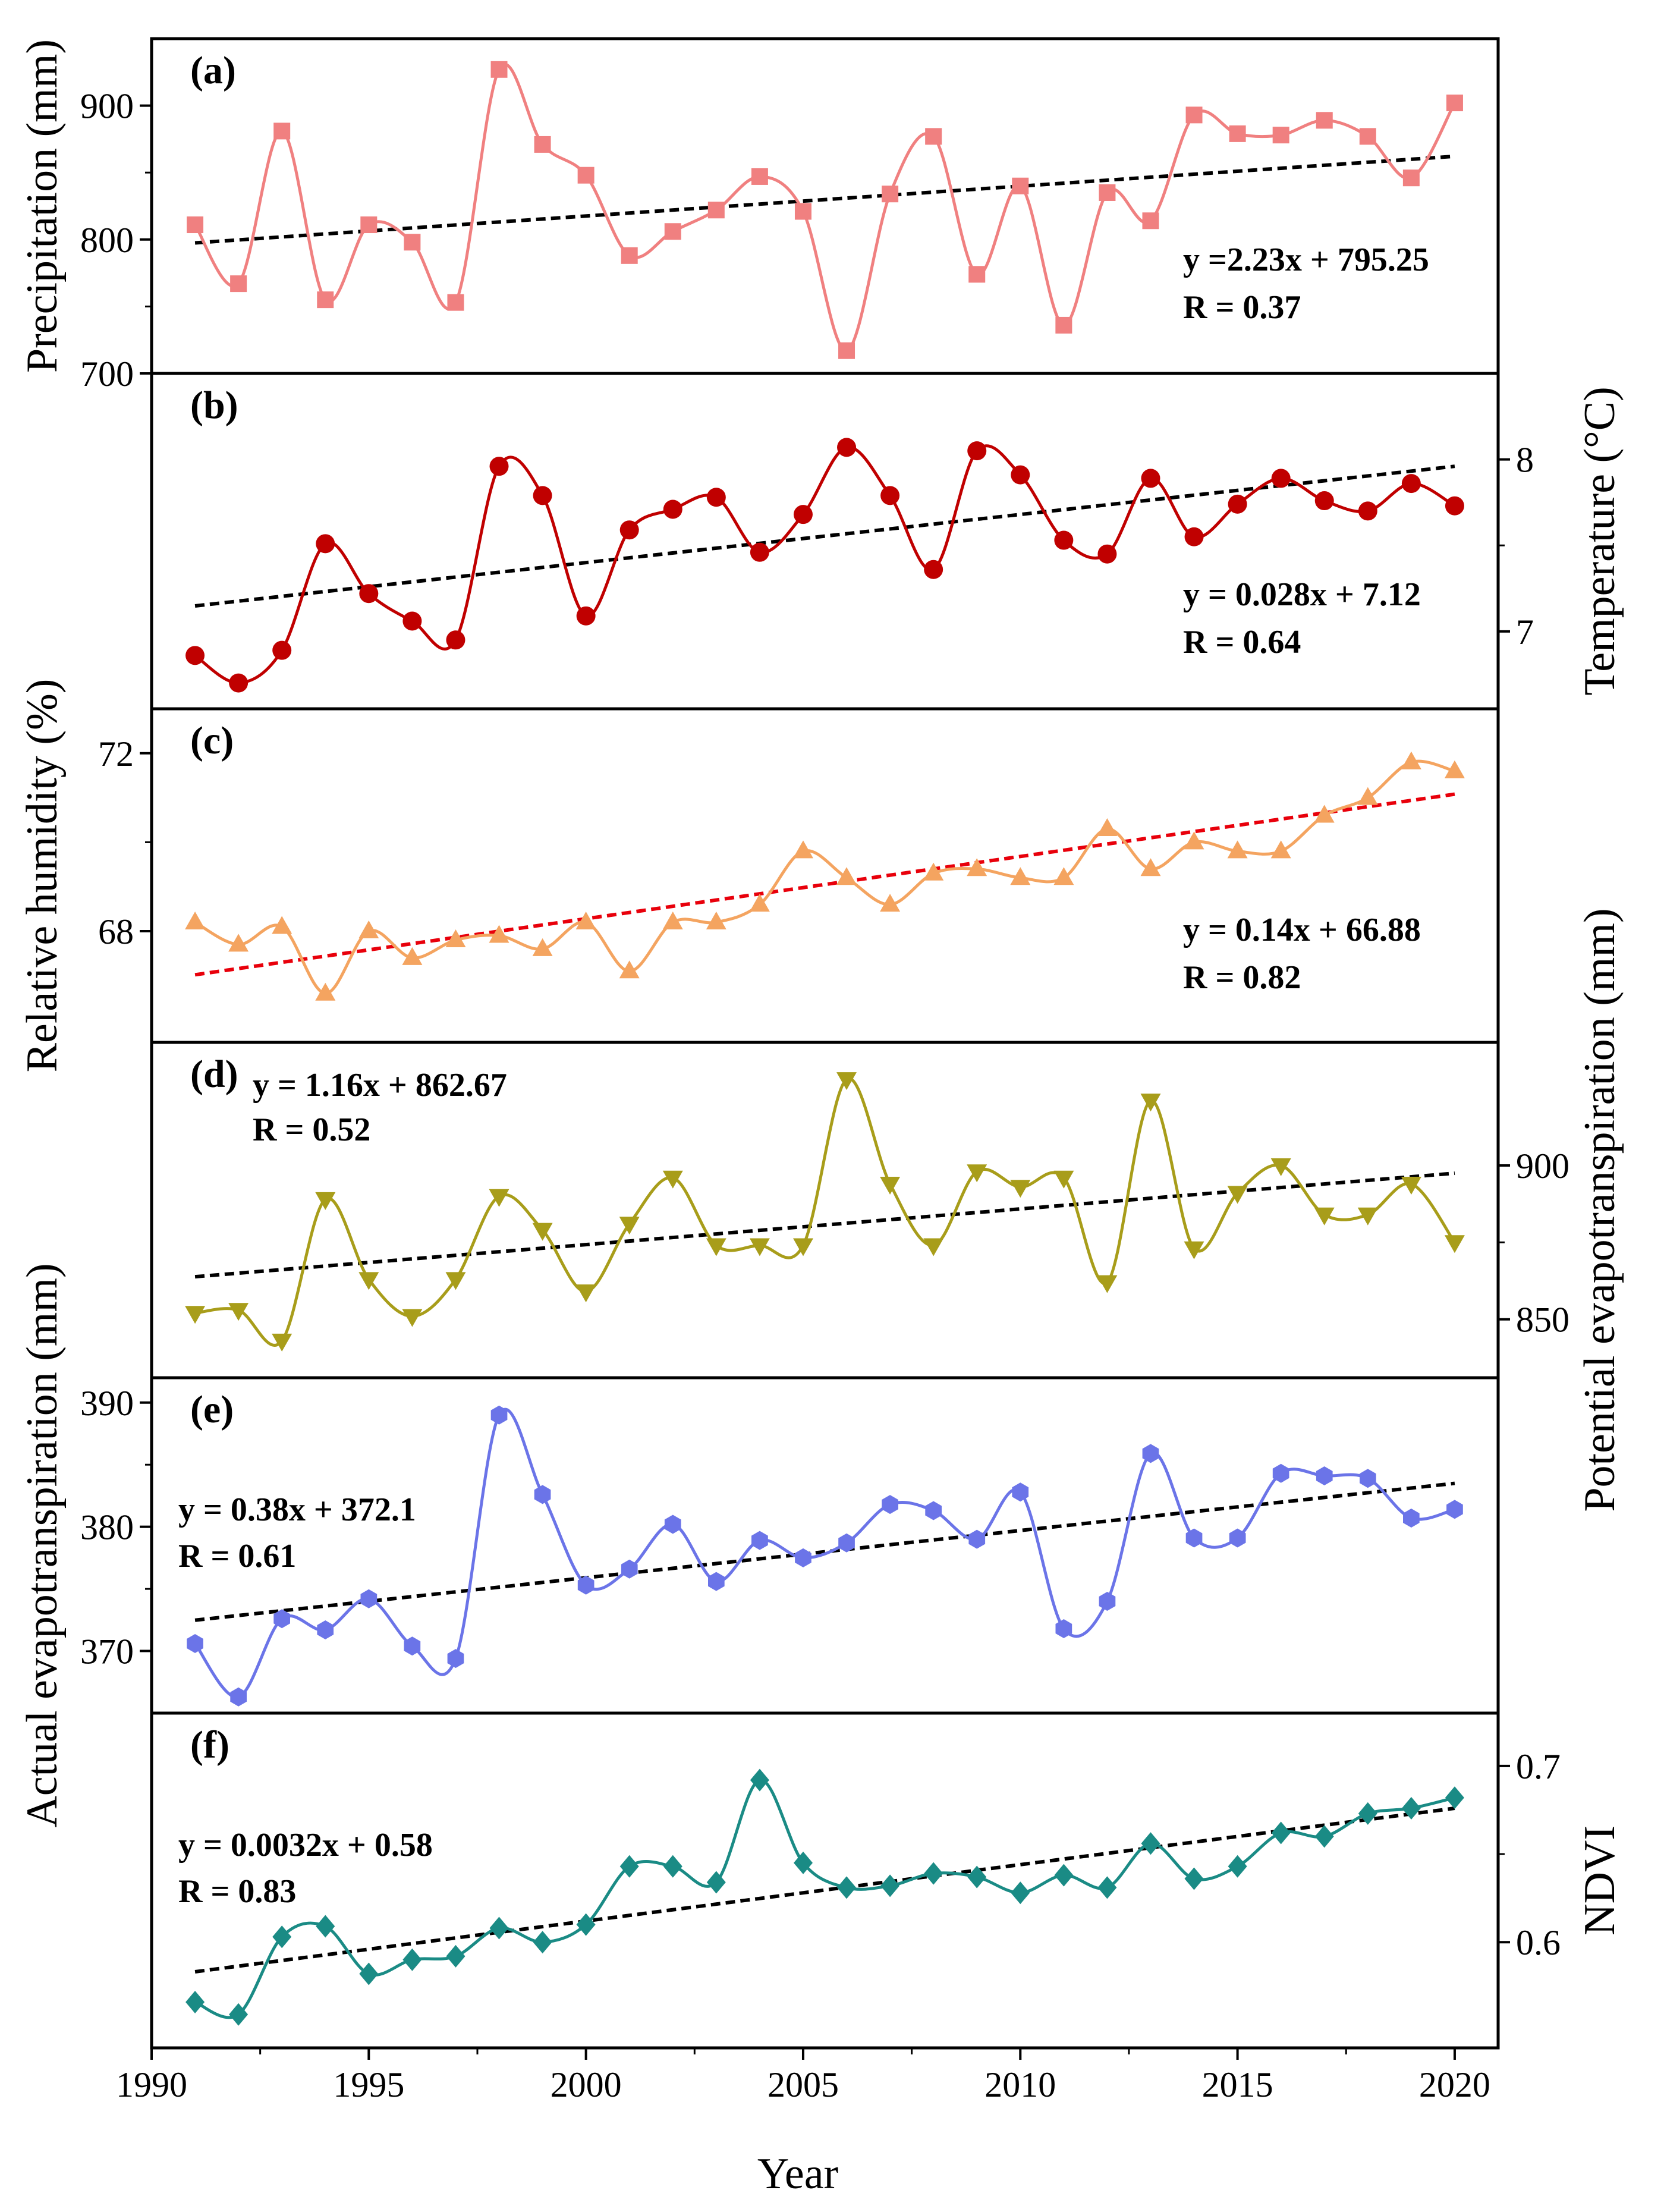 The height and width of the screenshot is (2212, 1664). I want to click on correlation-r: R = 0.82, so click(1242, 977).